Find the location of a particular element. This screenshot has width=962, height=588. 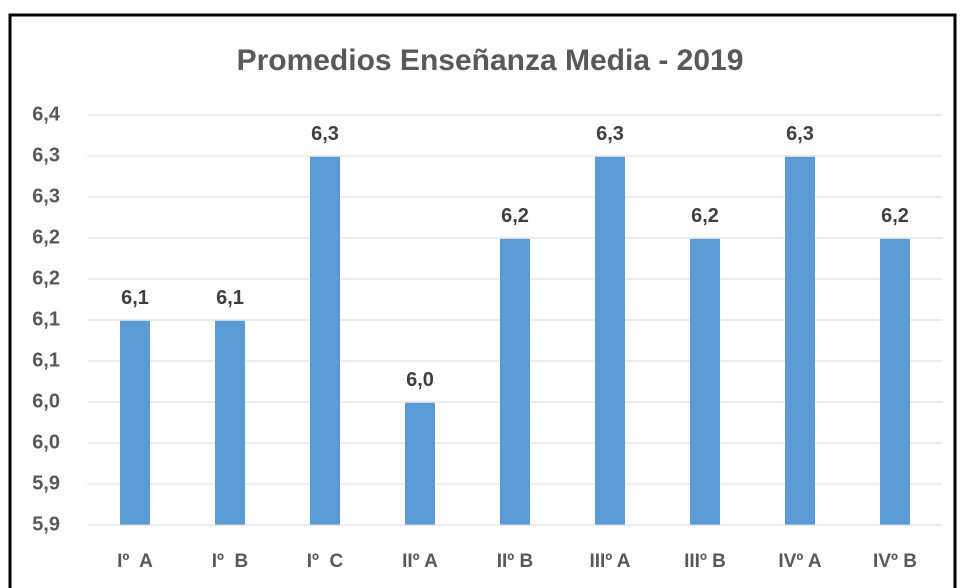

x-tick-label: Iº B is located at coordinates (230, 561).